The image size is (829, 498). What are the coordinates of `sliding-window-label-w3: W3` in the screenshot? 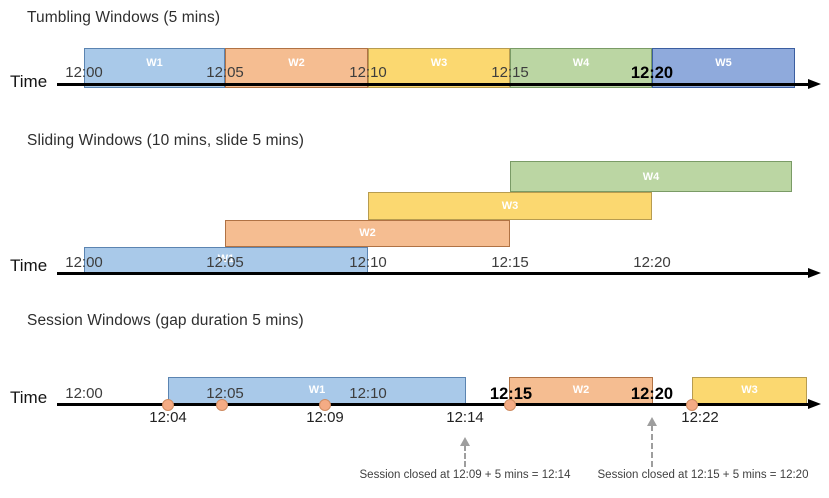 It's located at (510, 206).